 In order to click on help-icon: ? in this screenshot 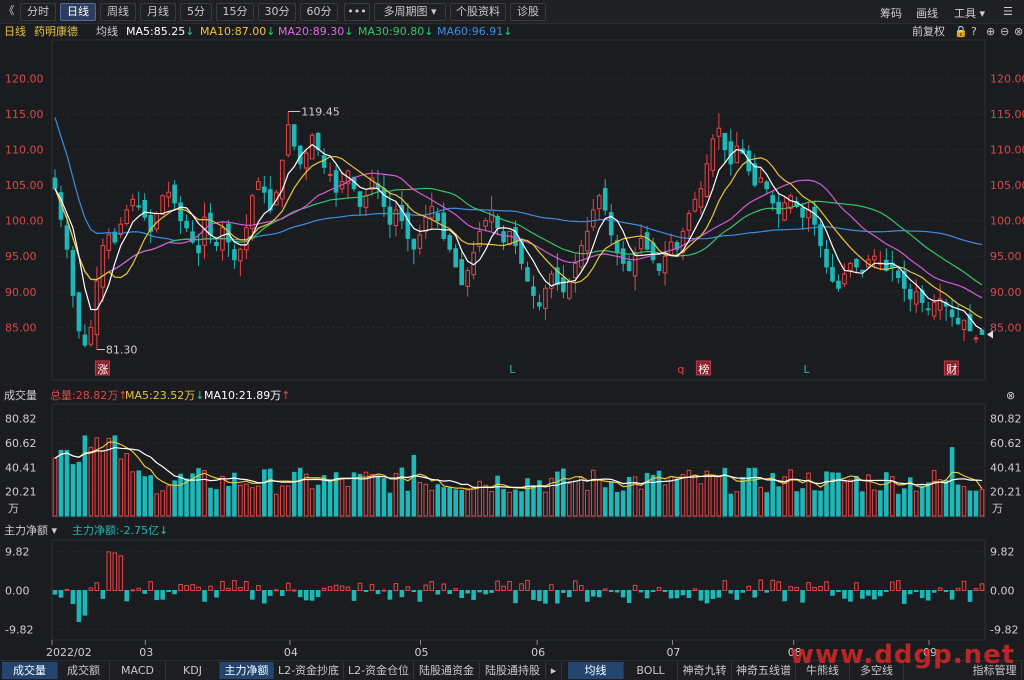, I will do `click(974, 31)`.